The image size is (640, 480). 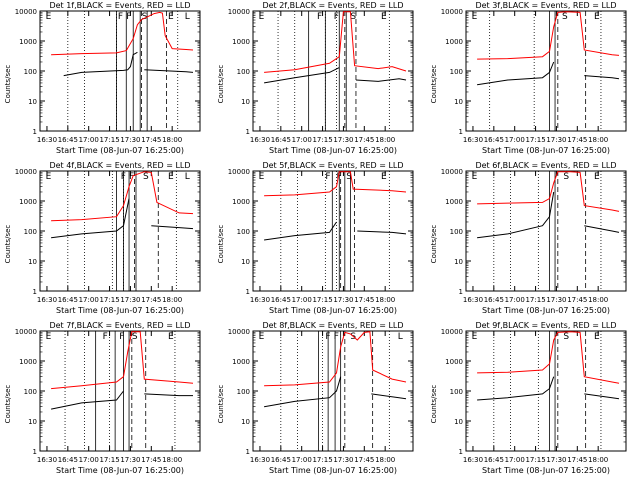 What do you see at coordinates (333, 165) in the screenshot?
I see `panel-title: Det 5f,BLACK = Events, RED = LLD` at bounding box center [333, 165].